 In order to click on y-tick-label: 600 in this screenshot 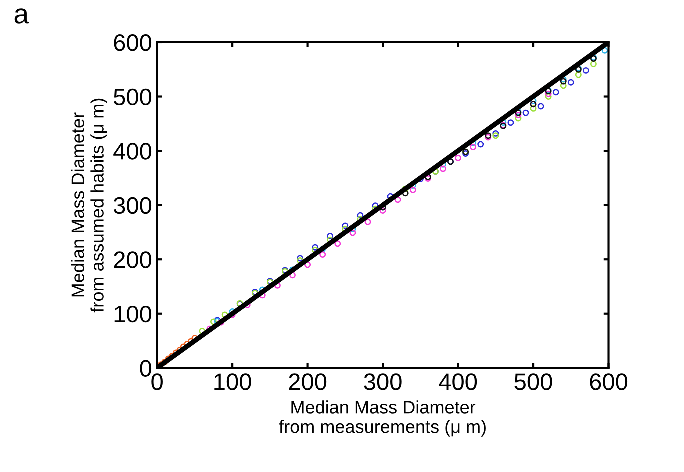, I will do `click(133, 43)`.